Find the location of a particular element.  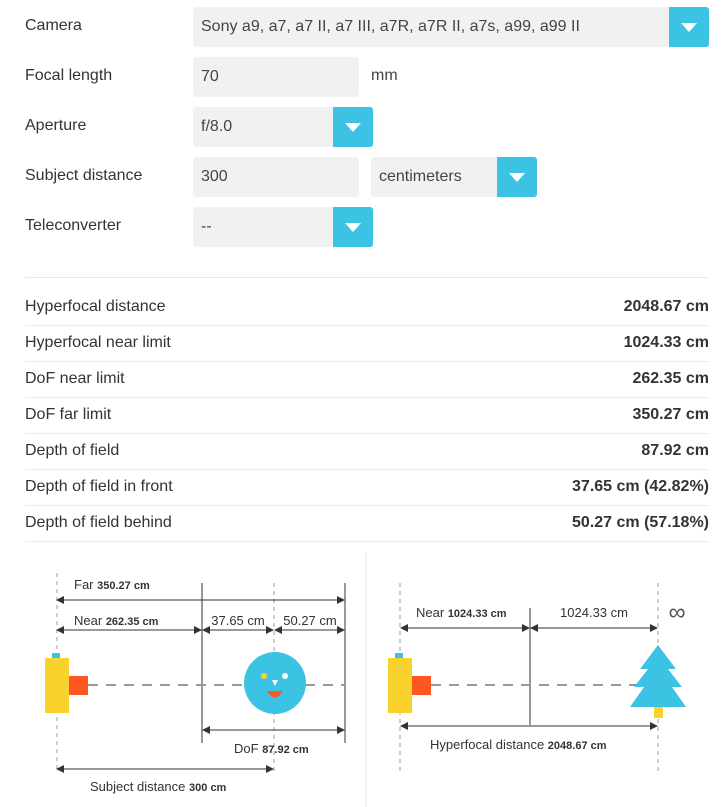

near-label: Near 262.35 cm is located at coordinates (116, 620).